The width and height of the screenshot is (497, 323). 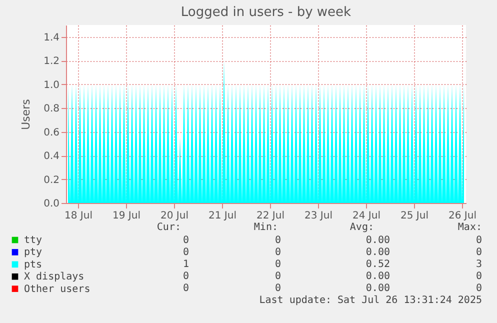 I want to click on text: Cur:, so click(x=168, y=227).